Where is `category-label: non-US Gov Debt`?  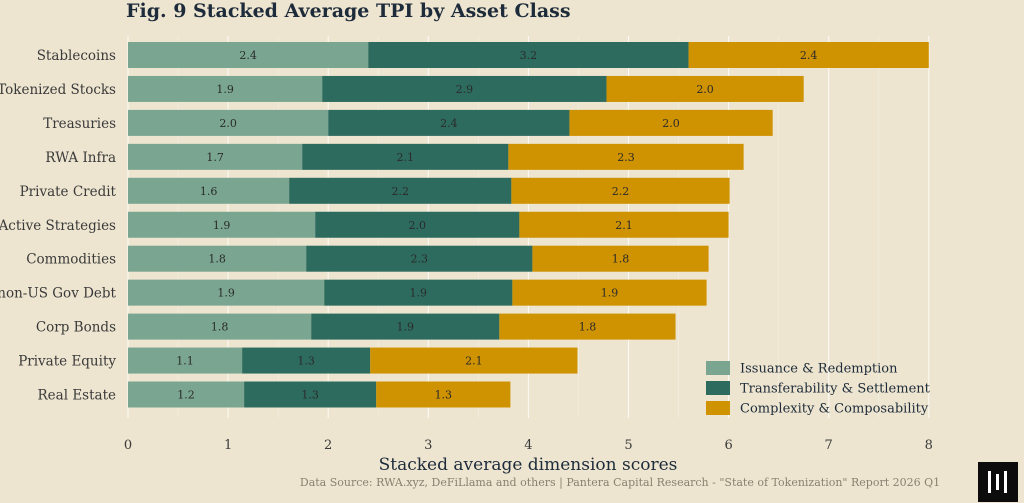 category-label: non-US Gov Debt is located at coordinates (58, 294).